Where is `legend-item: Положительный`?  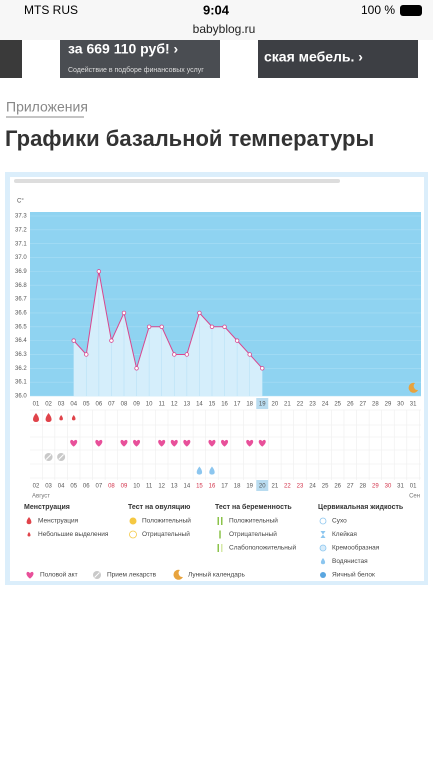
legend-item: Положительный is located at coordinates (253, 521).